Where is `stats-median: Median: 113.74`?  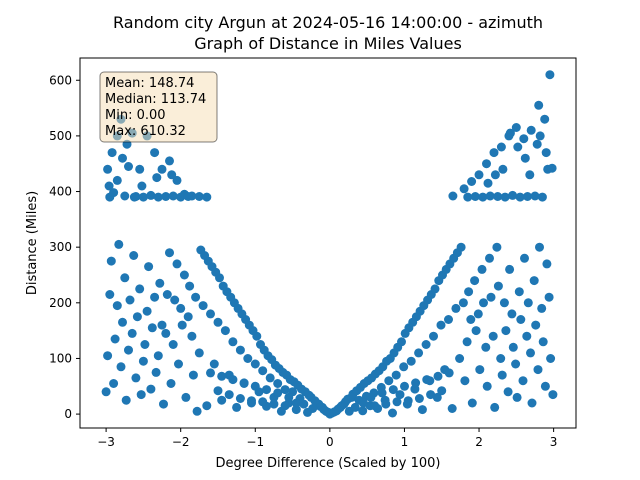 stats-median: Median: 113.74 is located at coordinates (155, 99).